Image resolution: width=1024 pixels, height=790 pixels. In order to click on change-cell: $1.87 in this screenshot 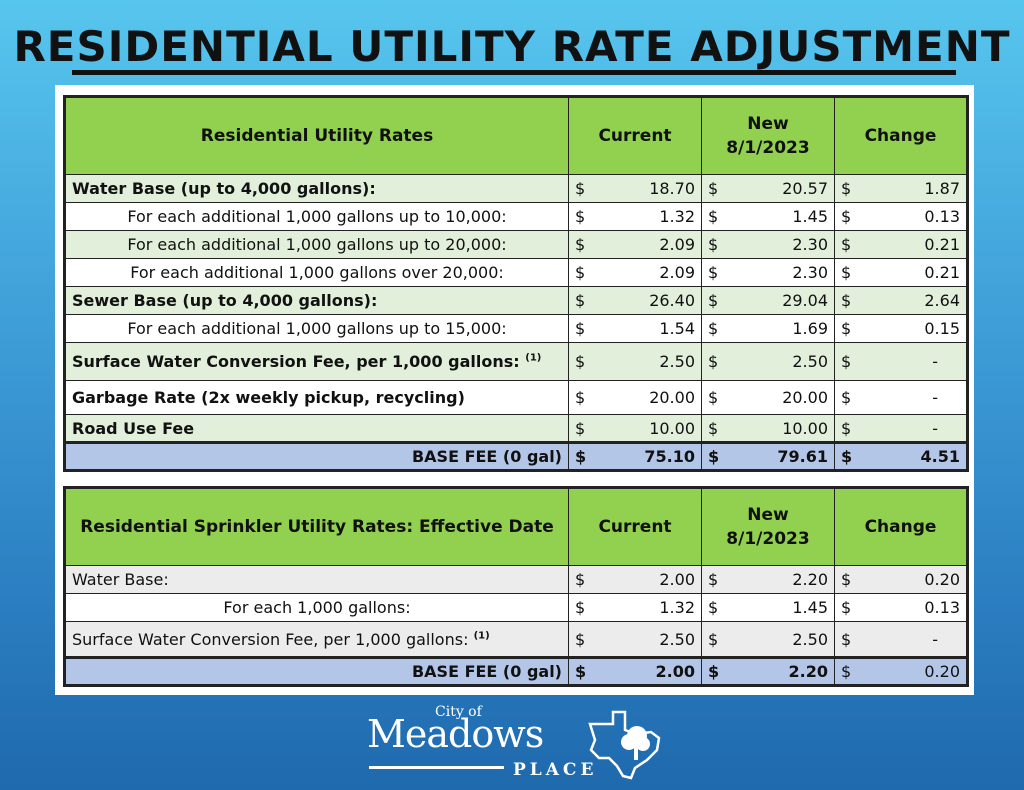, I will do `click(901, 188)`.